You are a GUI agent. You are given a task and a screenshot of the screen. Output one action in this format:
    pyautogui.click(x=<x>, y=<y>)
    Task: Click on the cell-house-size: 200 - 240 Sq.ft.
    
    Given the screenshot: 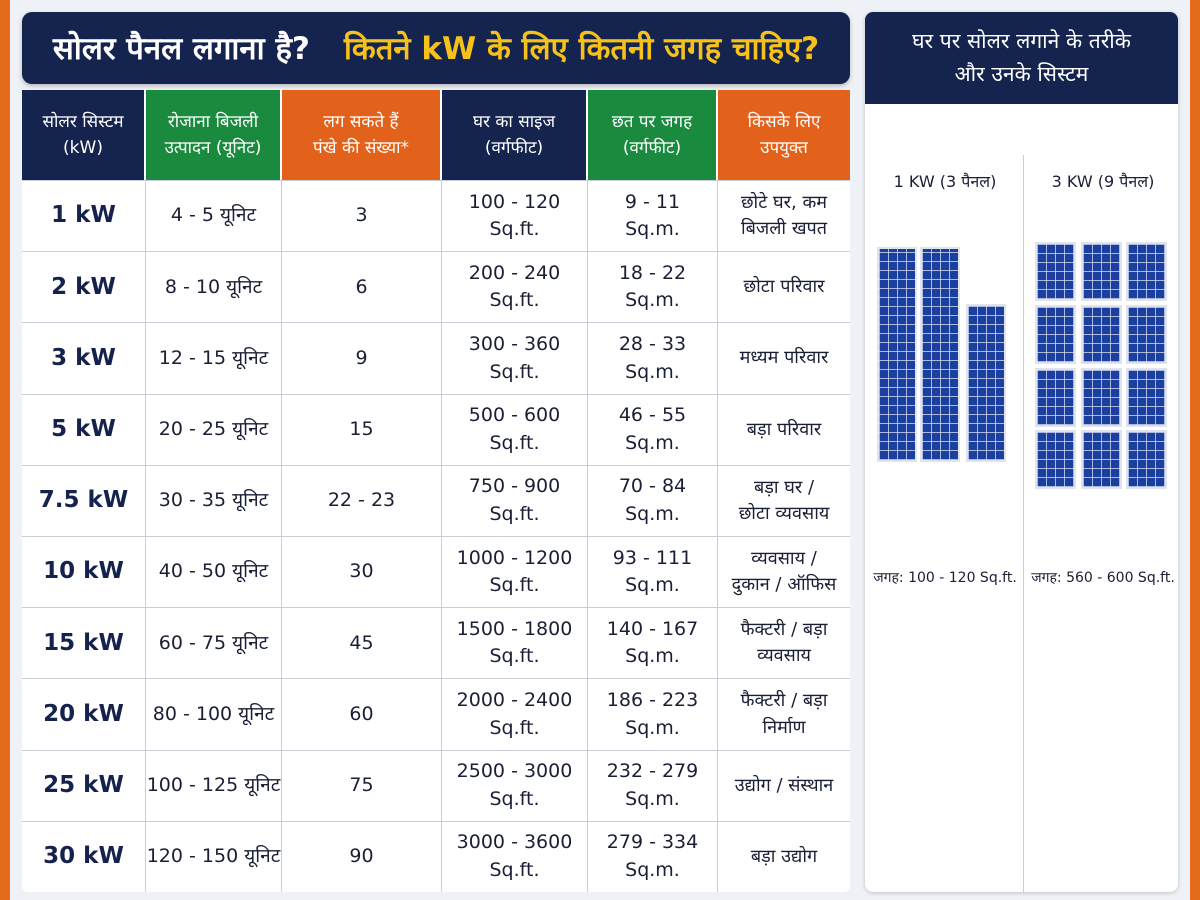 What is the action you would take?
    pyautogui.click(x=515, y=287)
    